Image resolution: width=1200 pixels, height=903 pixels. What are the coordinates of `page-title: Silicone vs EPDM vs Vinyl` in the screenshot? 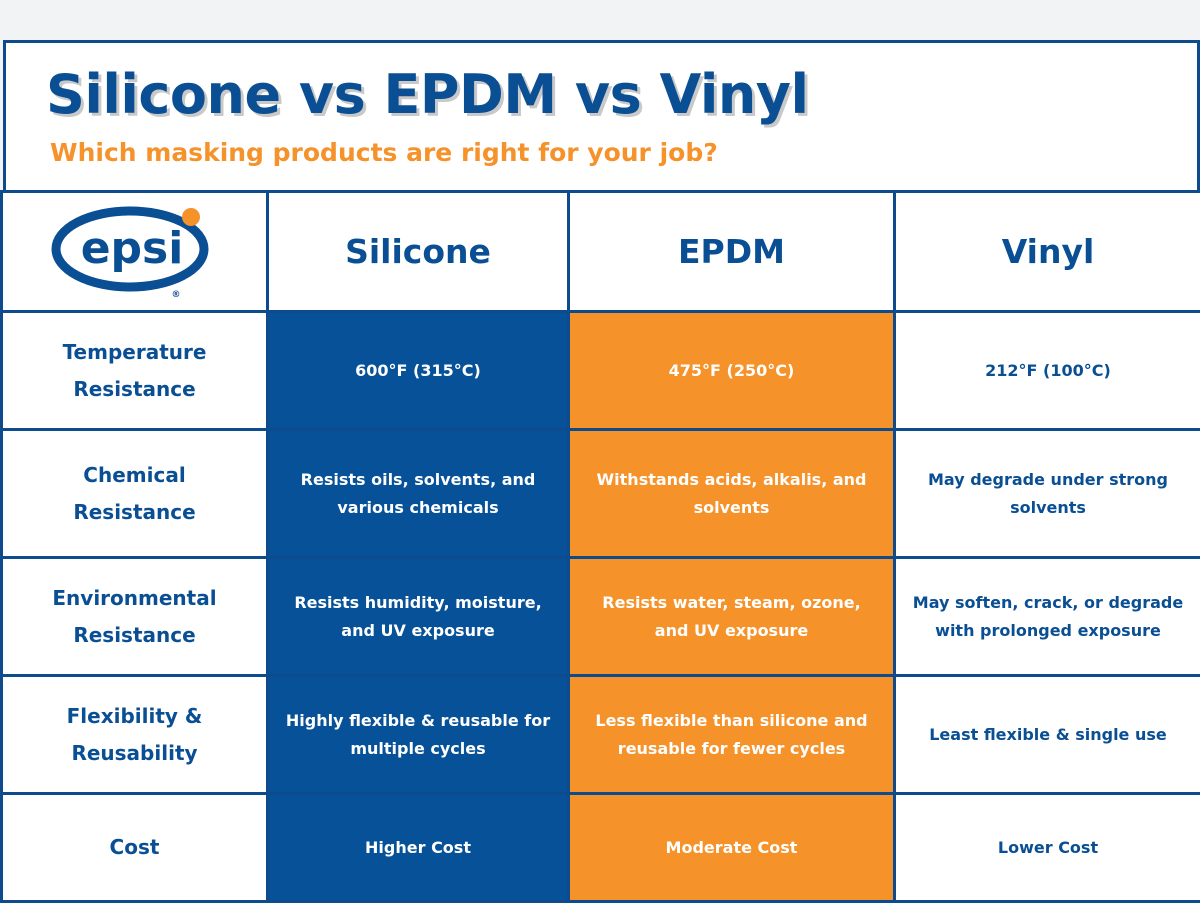 It's located at (427, 94).